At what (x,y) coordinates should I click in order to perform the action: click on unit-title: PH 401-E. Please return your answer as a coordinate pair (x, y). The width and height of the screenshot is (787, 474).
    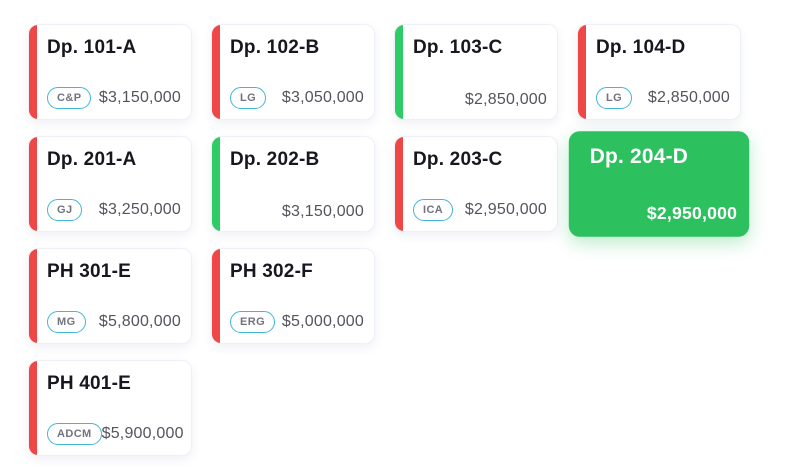
    Looking at the image, I should click on (89, 383).